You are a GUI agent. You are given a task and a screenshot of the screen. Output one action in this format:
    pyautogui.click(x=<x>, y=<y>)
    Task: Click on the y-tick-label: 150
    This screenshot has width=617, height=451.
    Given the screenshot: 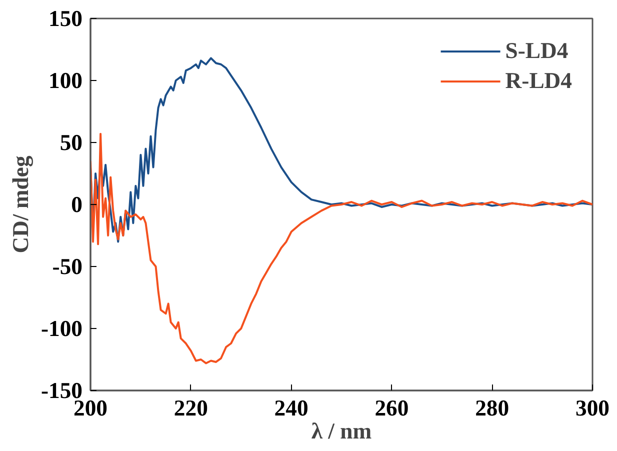 What is the action you would take?
    pyautogui.click(x=65, y=18)
    